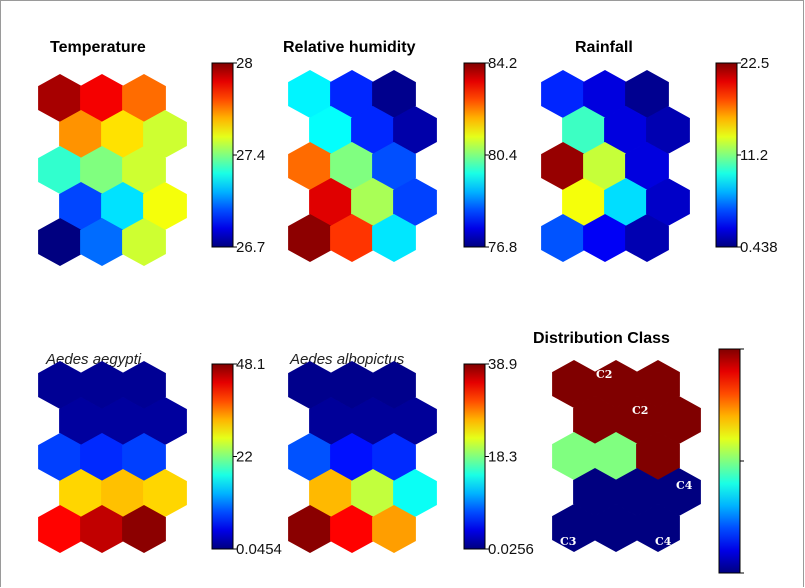  Describe the element at coordinates (93, 359) in the screenshot. I see `chart-title-aedes-aegypti: Aedes aegypti` at that location.